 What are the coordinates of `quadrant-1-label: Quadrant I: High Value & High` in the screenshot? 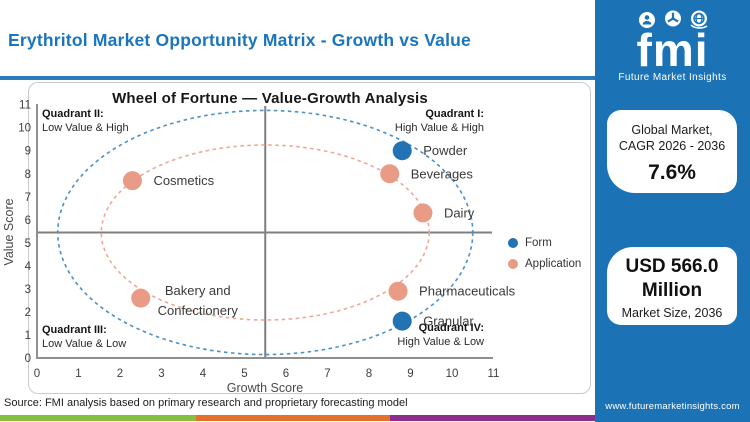 It's located at (392, 121).